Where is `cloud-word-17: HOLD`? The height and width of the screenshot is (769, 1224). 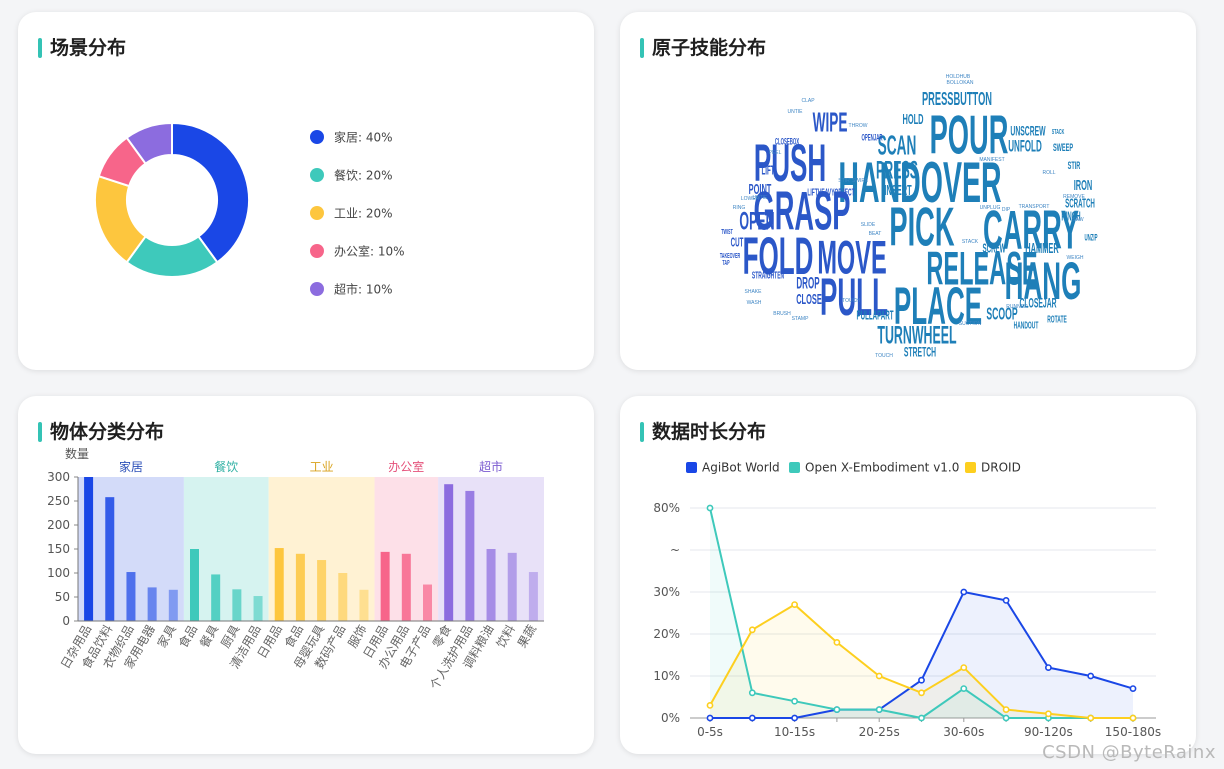
cloud-word-17: HOLD is located at coordinates (912, 119).